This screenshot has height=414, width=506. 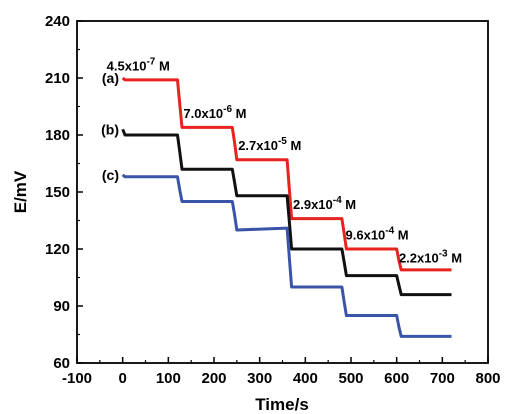 What do you see at coordinates (350, 378) in the screenshot?
I see `x-tick-label: 500` at bounding box center [350, 378].